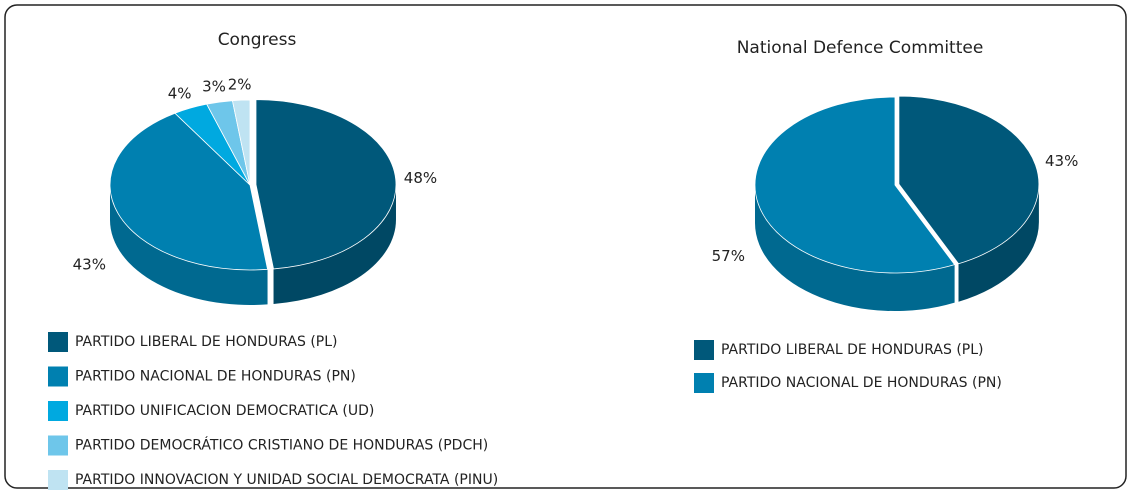 The height and width of the screenshot is (494, 1132). What do you see at coordinates (180, 94) in the screenshot?
I see `data-label: 4%` at bounding box center [180, 94].